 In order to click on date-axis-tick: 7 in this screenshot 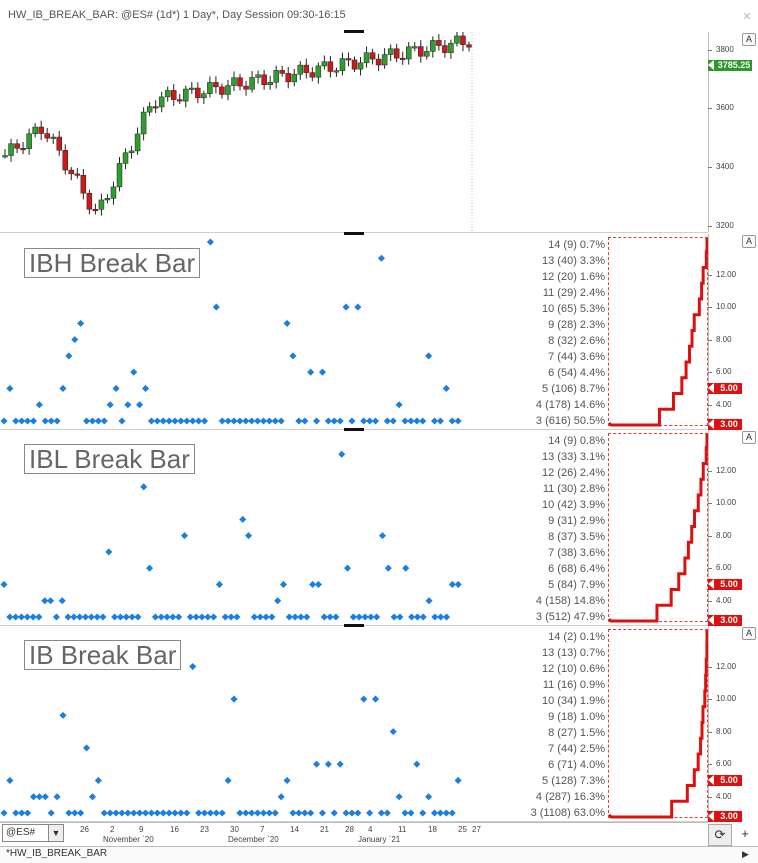, I will do `click(262, 829)`.